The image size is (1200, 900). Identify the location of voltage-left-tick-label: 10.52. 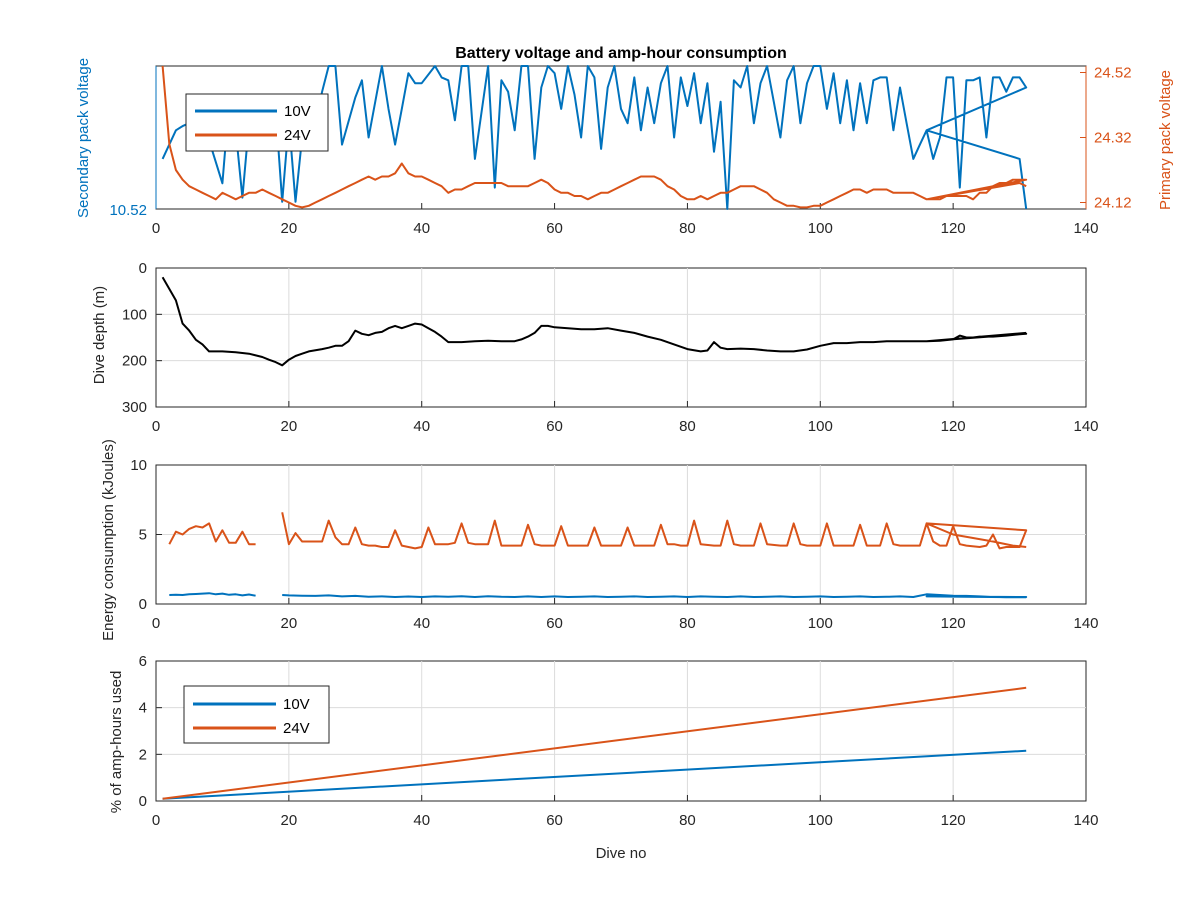
(128, 210).